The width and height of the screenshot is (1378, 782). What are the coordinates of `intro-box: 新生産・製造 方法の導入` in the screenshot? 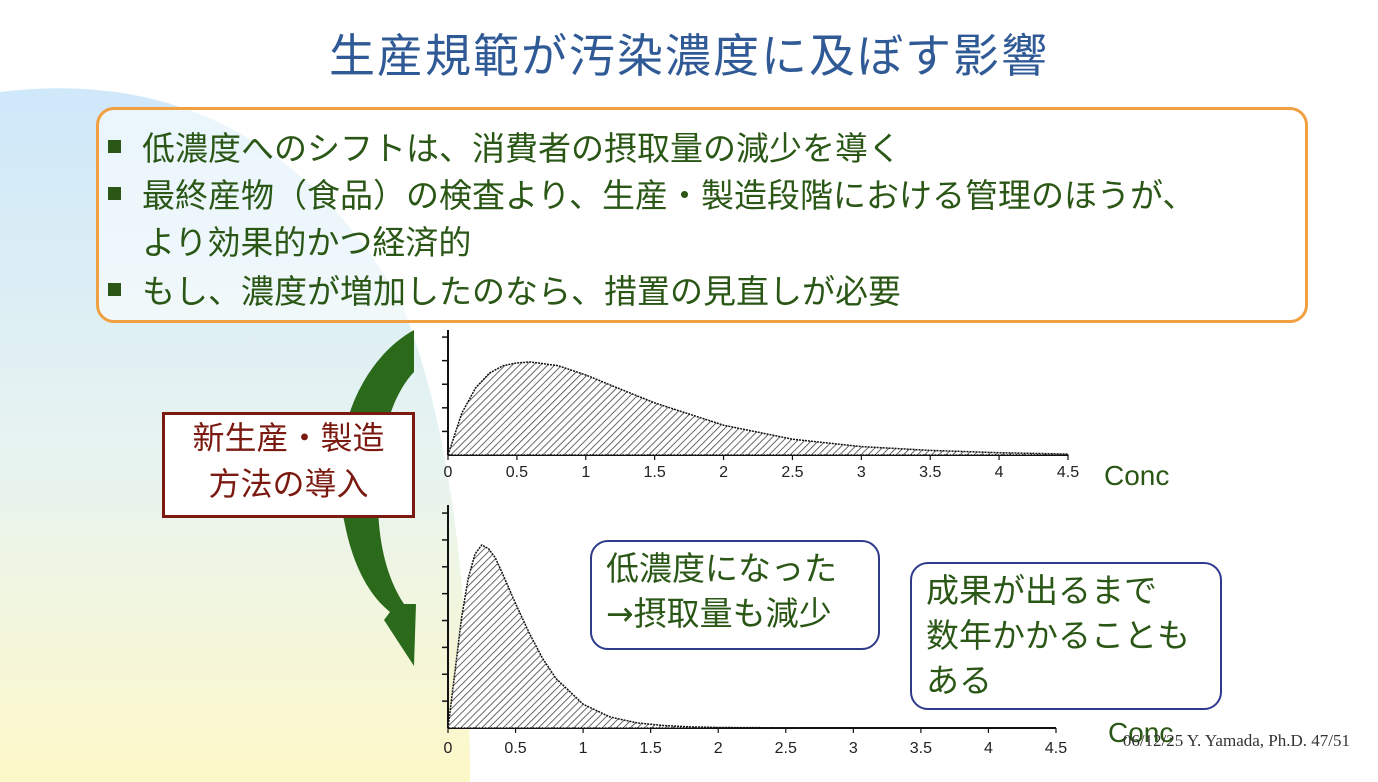 It's located at (288, 465).